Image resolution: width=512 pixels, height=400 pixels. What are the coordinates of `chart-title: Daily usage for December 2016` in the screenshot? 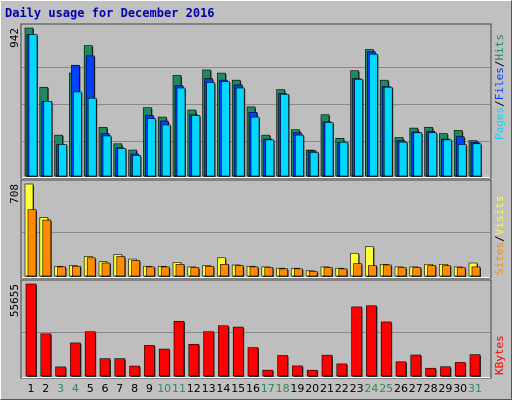 It's located at (110, 13).